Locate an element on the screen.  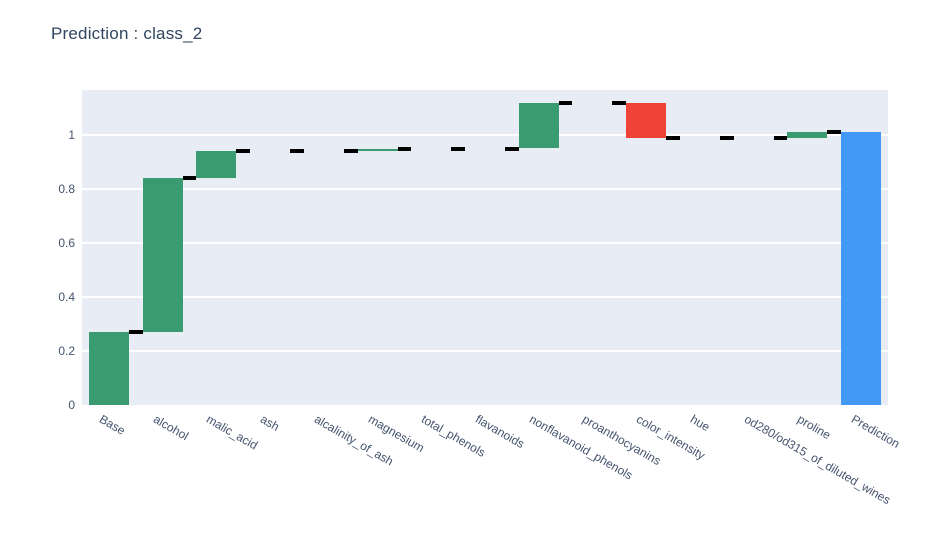
x-tick-label-alcohol: alcohol is located at coordinates (170, 428).